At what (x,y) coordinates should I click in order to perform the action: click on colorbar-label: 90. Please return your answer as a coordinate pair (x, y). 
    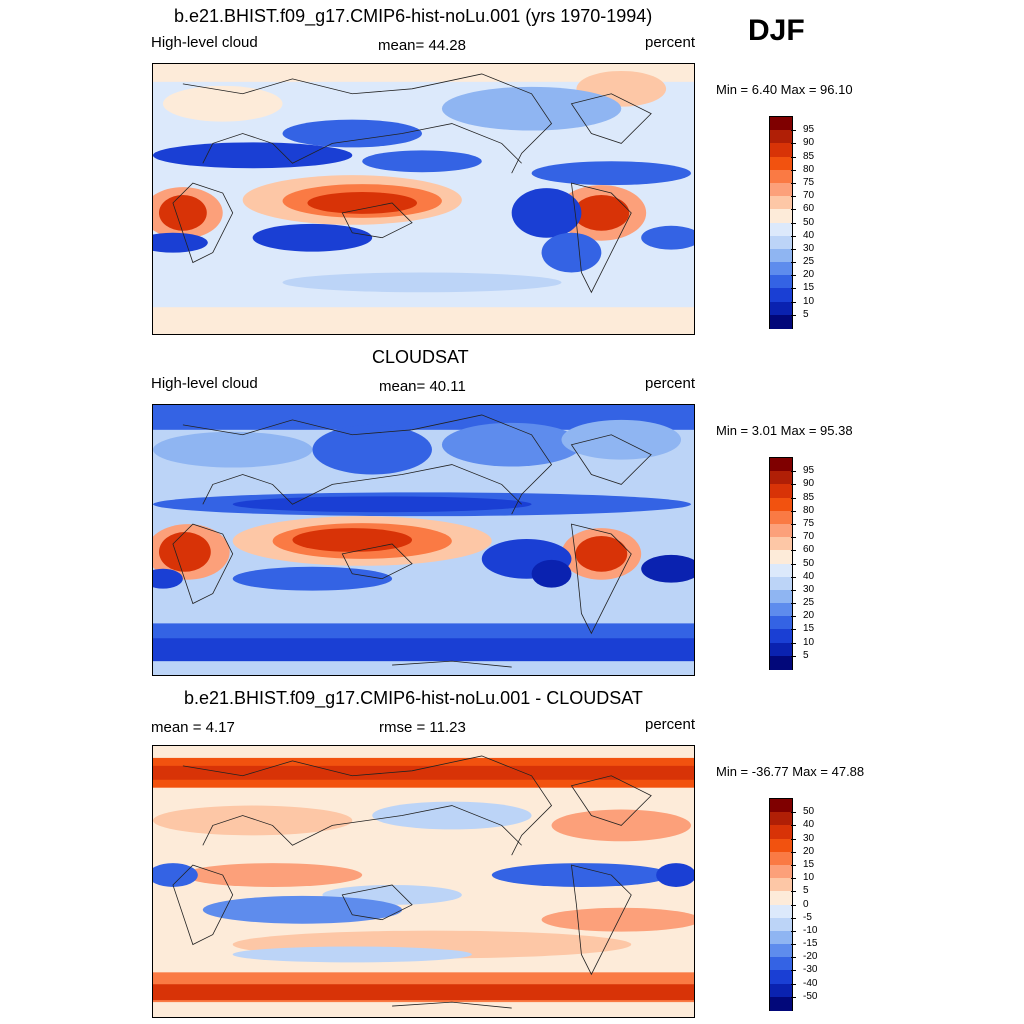
    Looking at the image, I should click on (809, 143).